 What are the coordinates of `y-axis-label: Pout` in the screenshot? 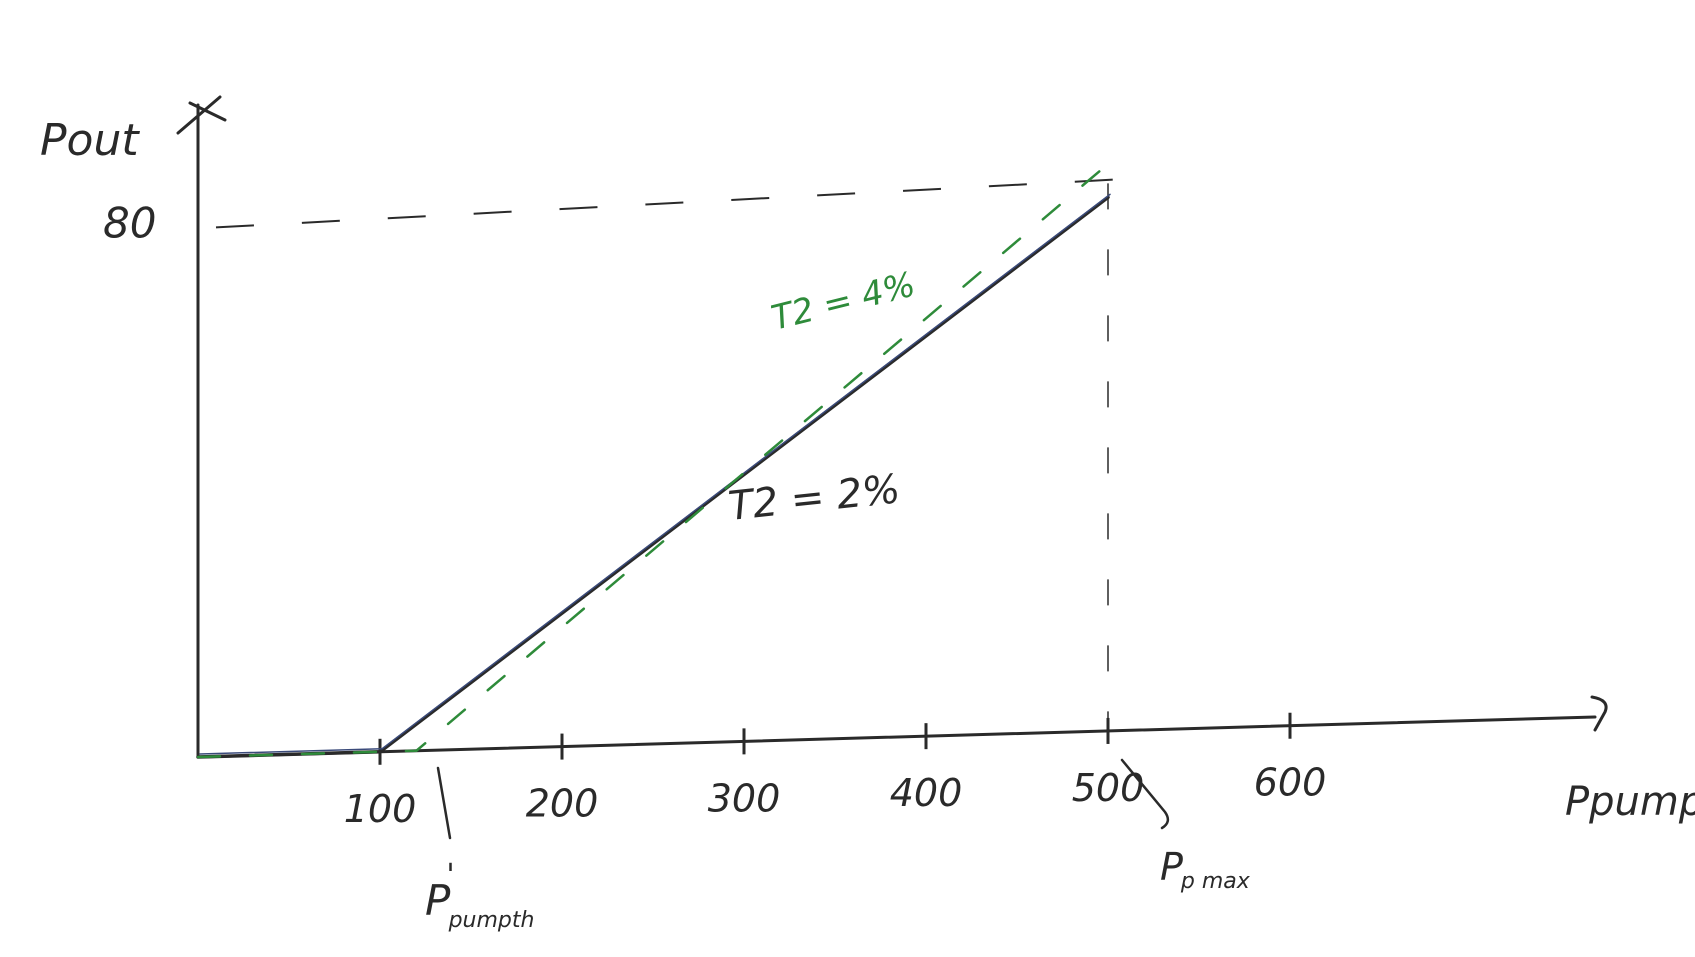 It's located at (90, 140).